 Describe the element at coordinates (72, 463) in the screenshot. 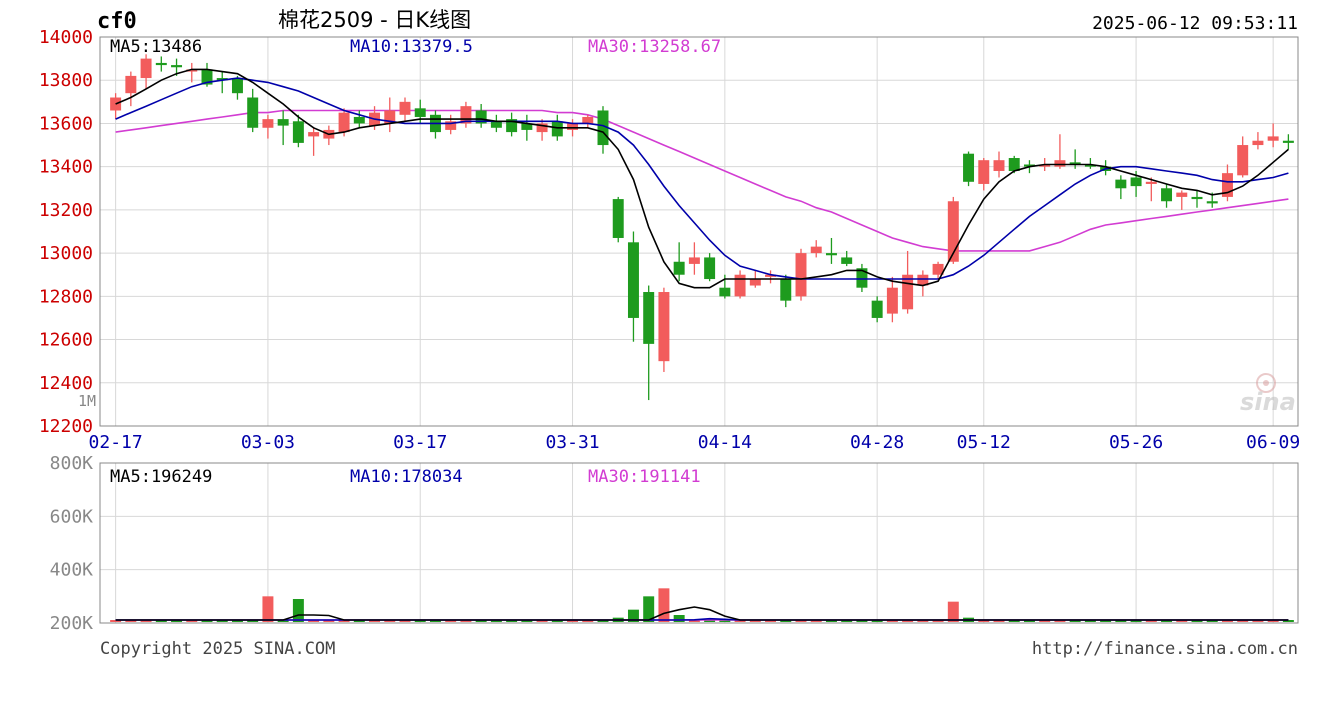

I see `volume-tick-label: 800K` at that location.